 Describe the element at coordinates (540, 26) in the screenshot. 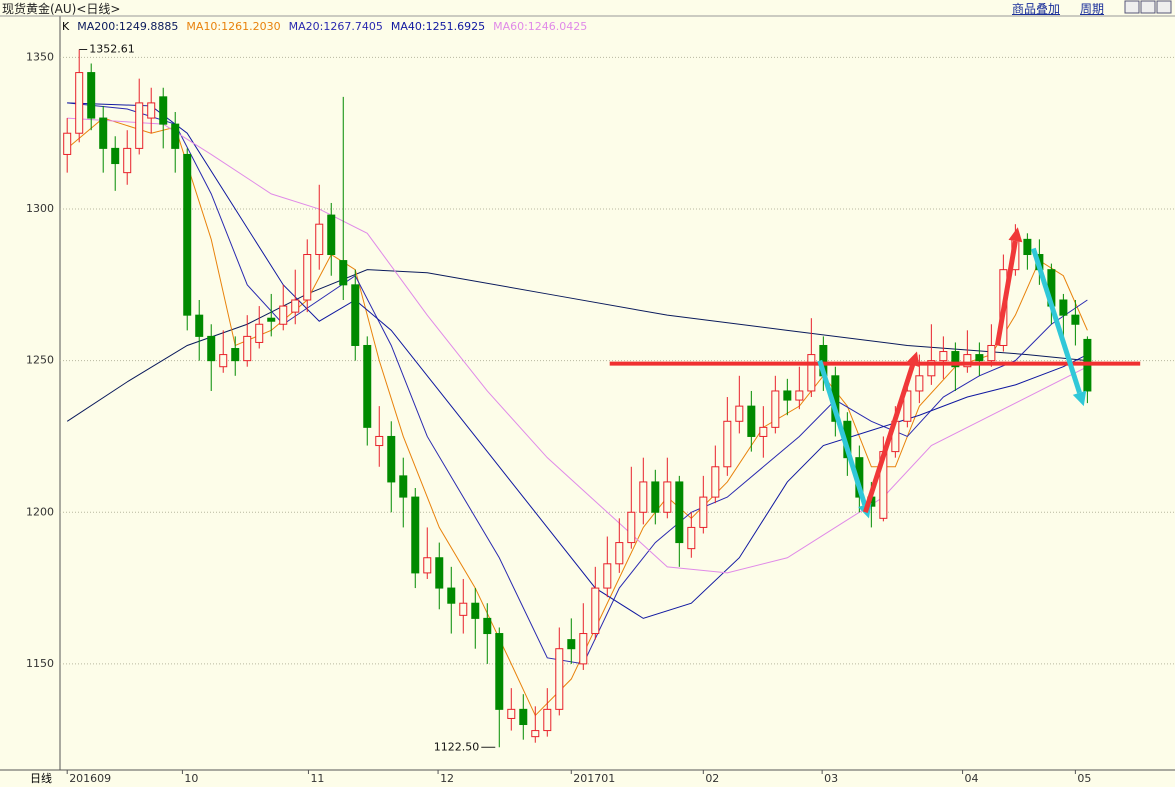

I see `legend-entry: MA60:1246.0425` at that location.